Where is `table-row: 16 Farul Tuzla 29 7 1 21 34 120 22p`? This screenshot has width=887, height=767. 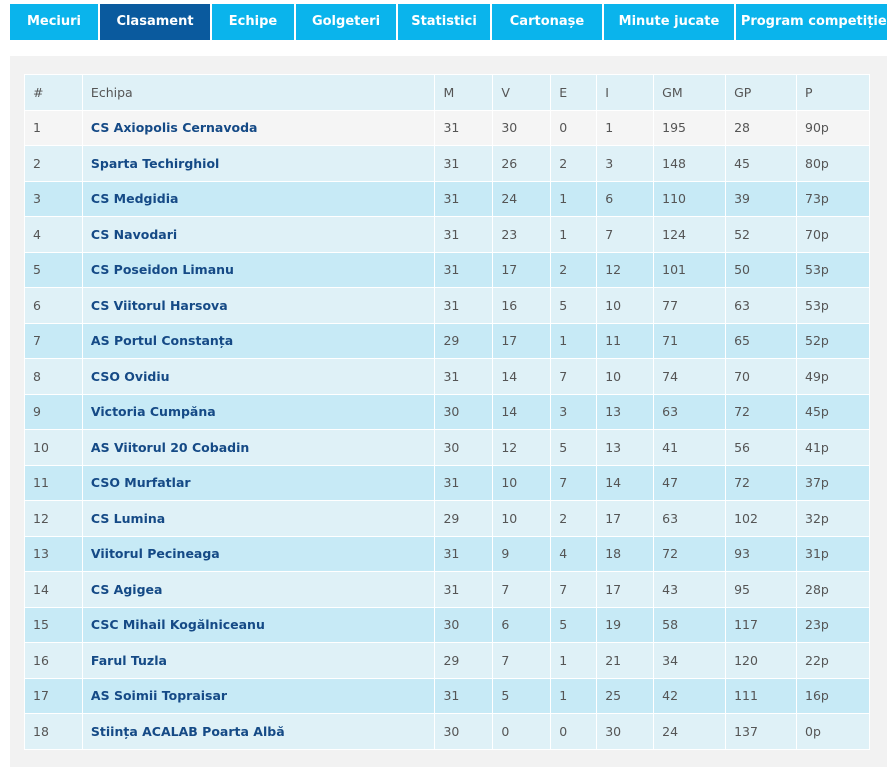
table-row: 16 Farul Tuzla 29 7 1 21 34 120 22p is located at coordinates (447, 660).